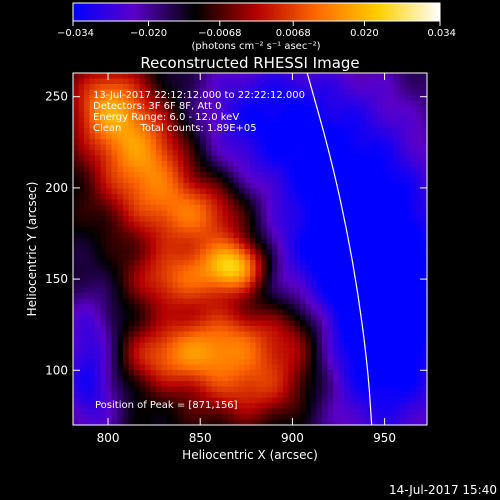 The height and width of the screenshot is (500, 500). I want to click on x-tick-label: 850, so click(200, 438).